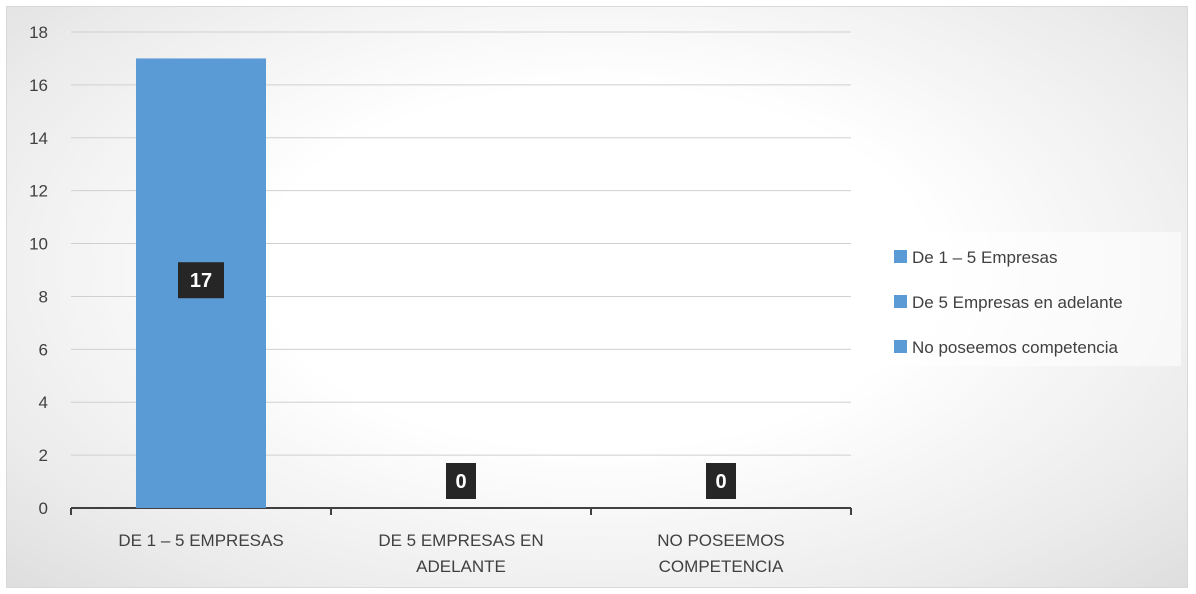  Describe the element at coordinates (38, 191) in the screenshot. I see `y-tick-label: 12` at that location.